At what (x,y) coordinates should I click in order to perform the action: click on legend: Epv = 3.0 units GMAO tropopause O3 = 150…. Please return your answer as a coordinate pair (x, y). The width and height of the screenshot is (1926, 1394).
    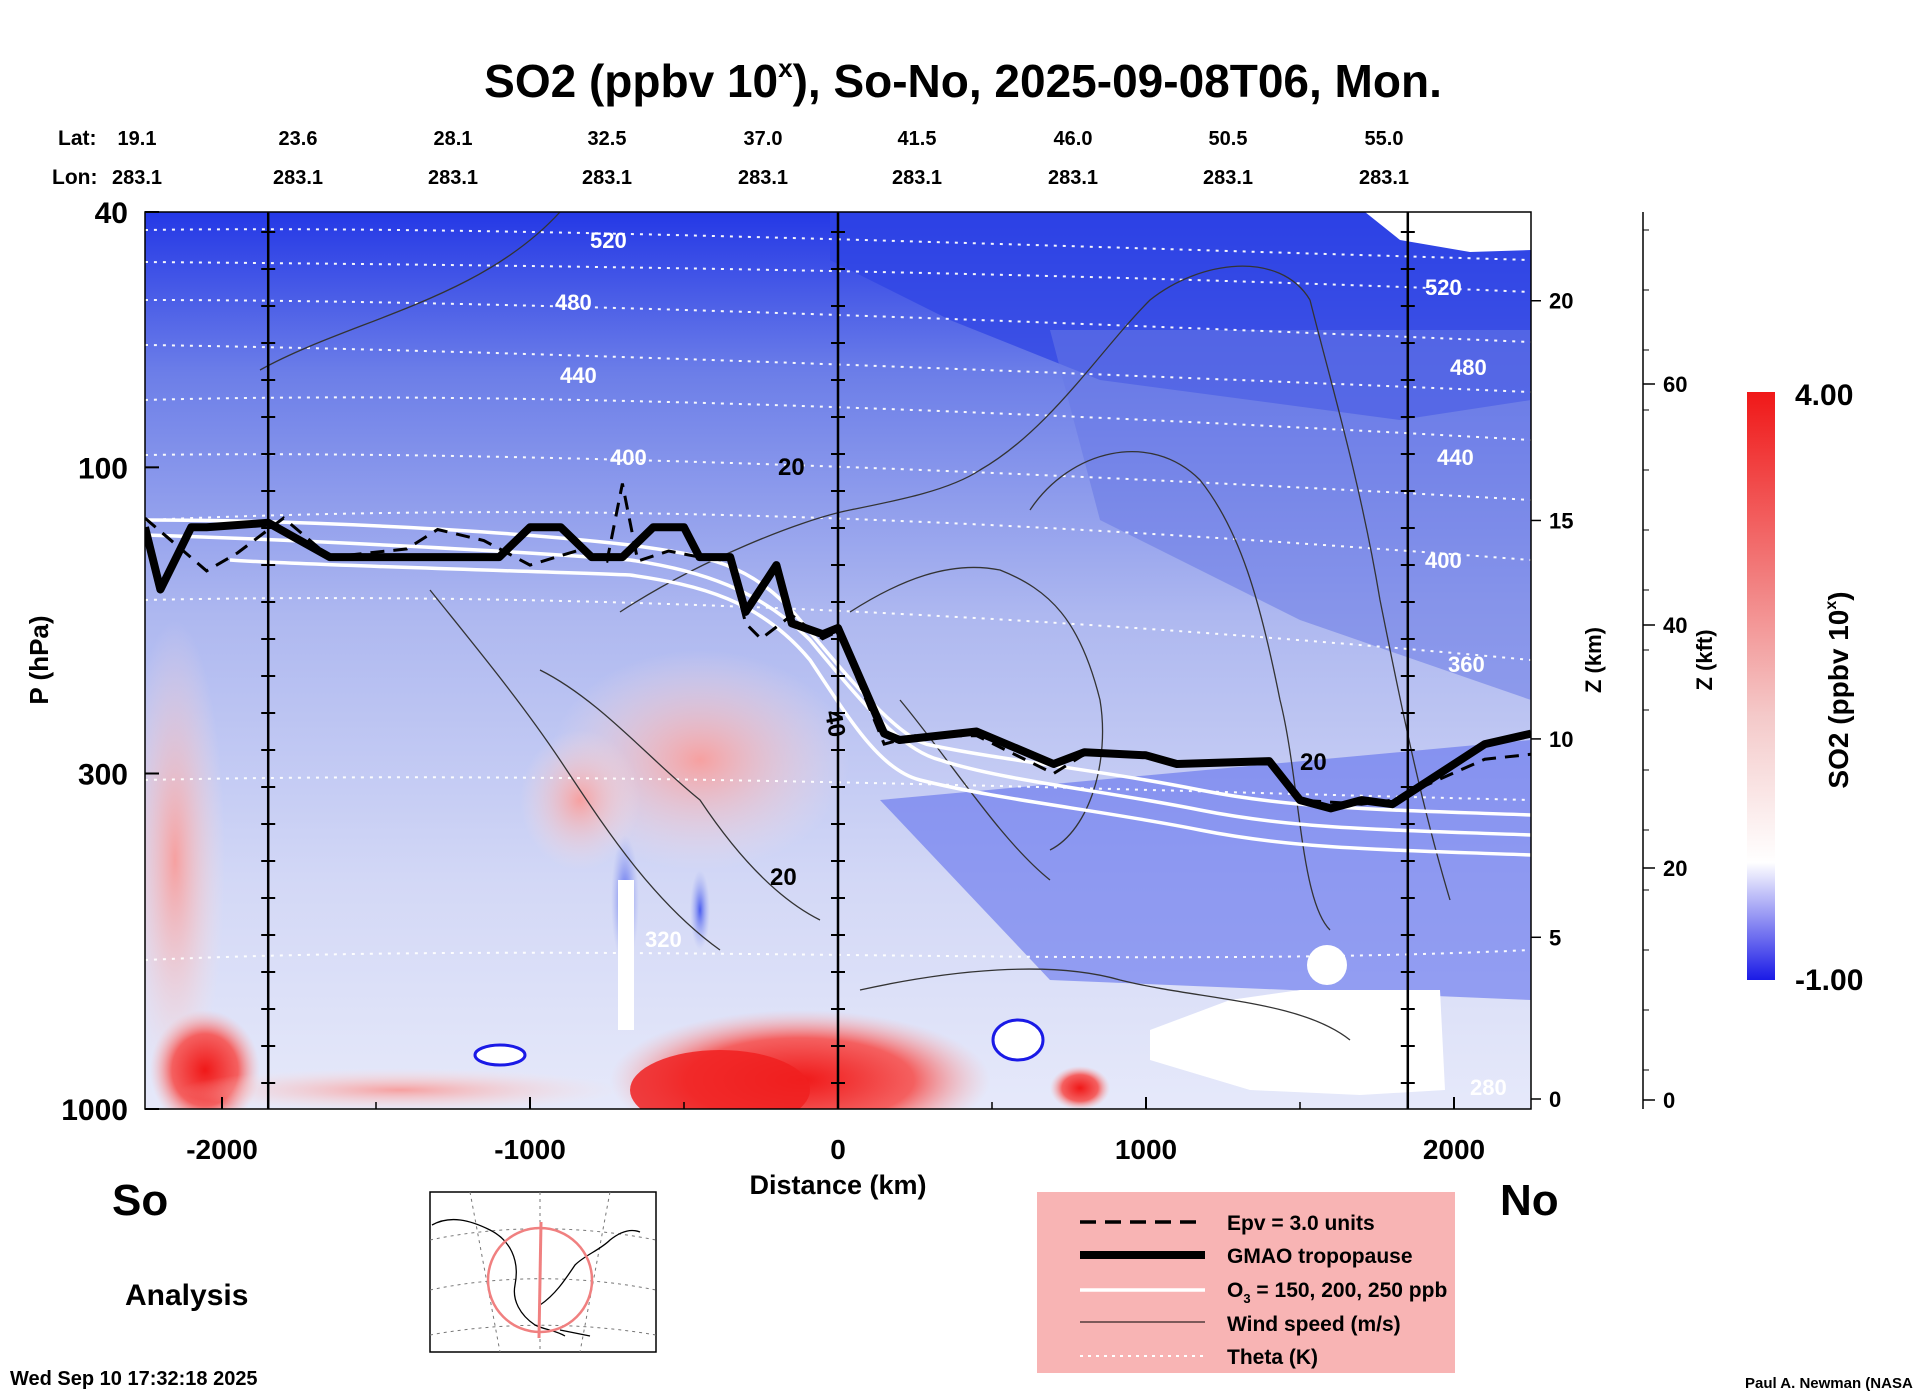
    Looking at the image, I should click on (1246, 1282).